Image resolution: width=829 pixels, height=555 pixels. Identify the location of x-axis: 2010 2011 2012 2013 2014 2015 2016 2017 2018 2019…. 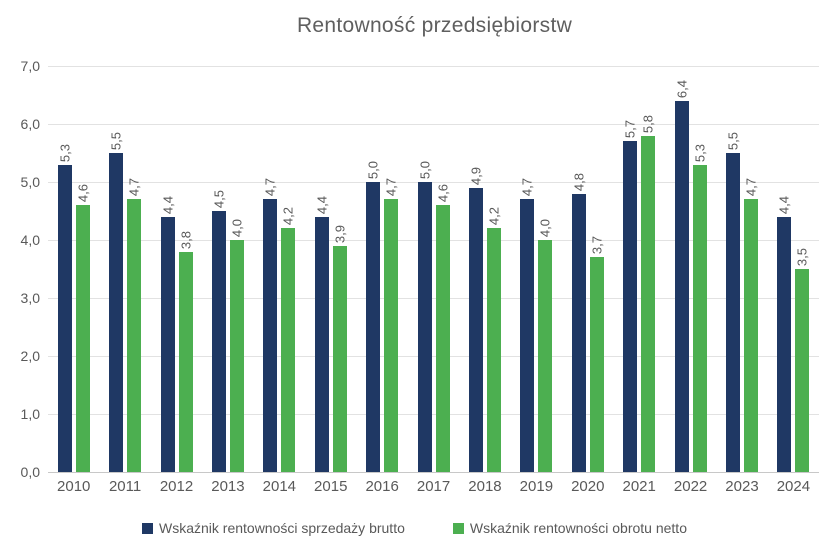
(433, 486).